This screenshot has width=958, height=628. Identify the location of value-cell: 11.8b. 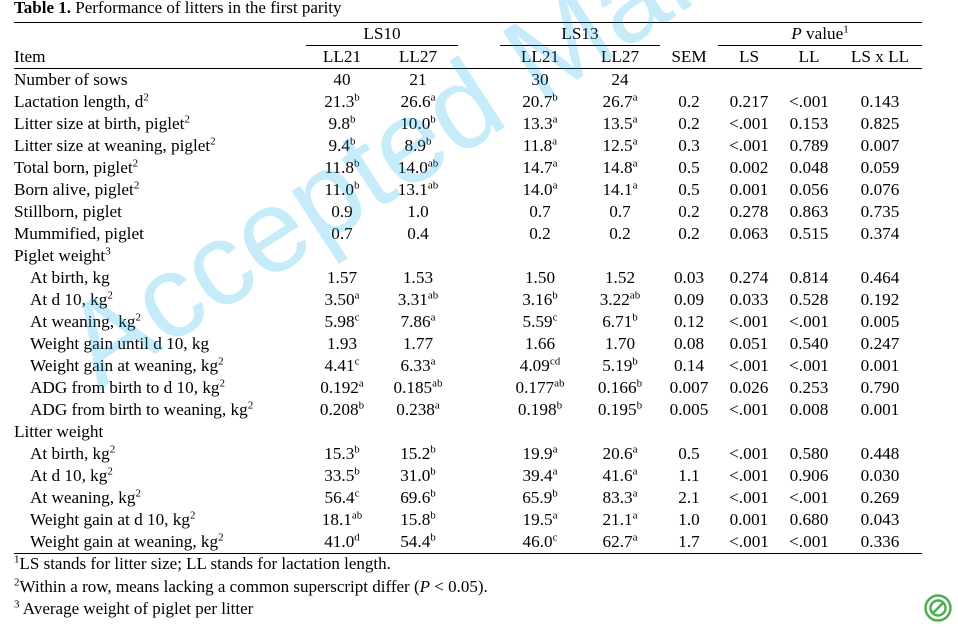
(342, 168).